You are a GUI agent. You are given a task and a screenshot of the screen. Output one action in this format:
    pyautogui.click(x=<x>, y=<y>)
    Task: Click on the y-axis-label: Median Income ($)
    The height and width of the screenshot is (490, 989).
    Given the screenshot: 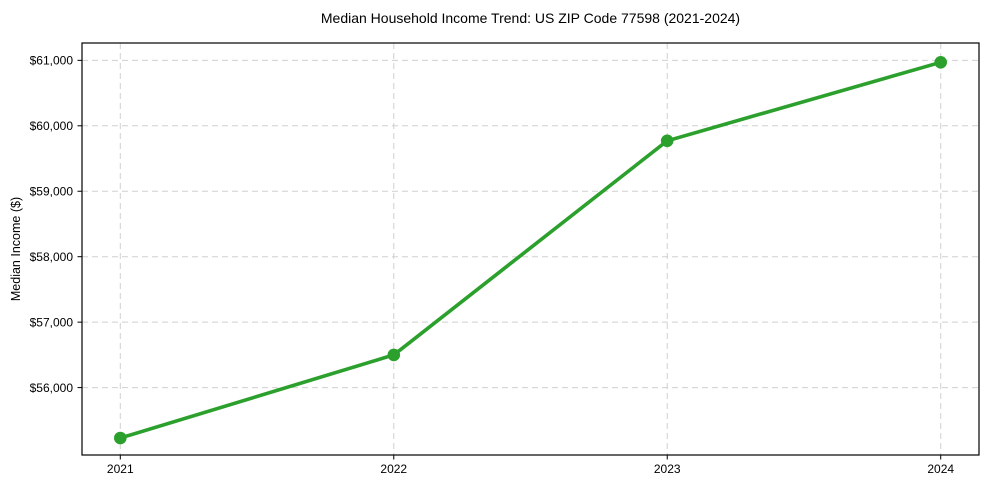 What is the action you would take?
    pyautogui.click(x=16, y=249)
    